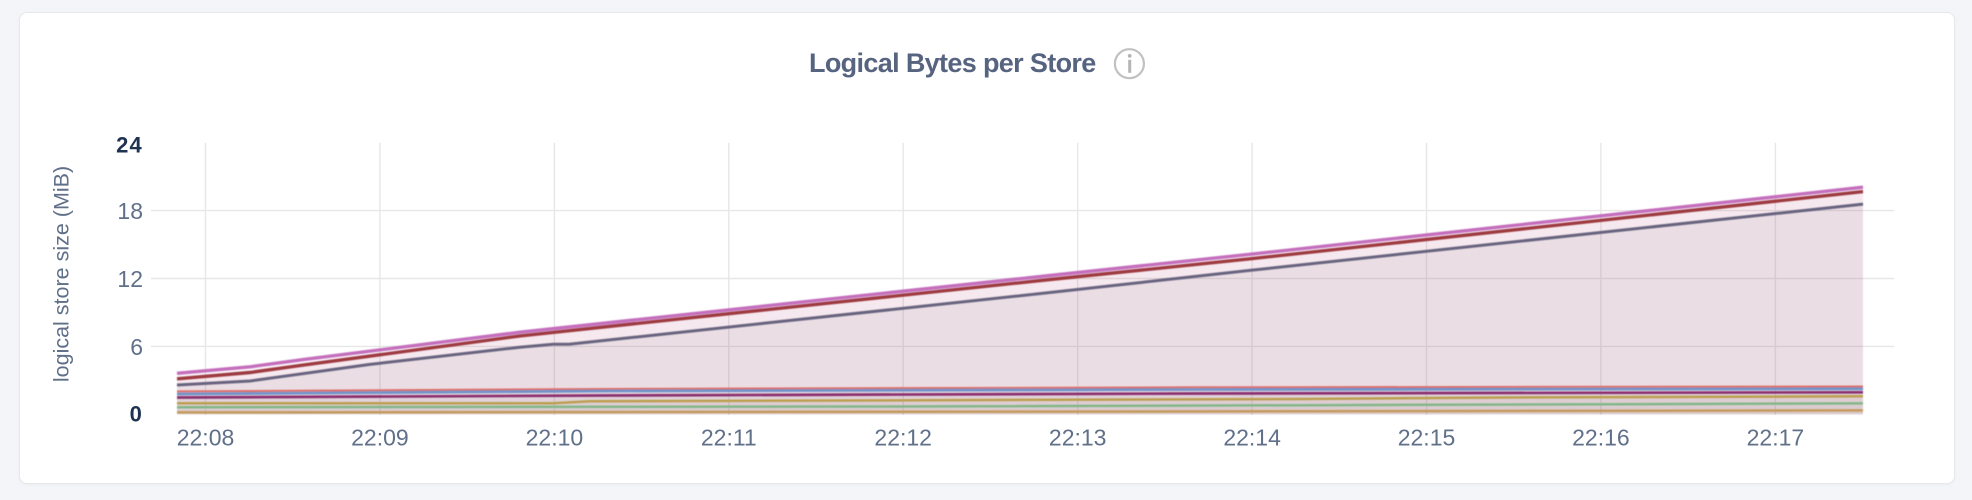 The height and width of the screenshot is (500, 1972). I want to click on svg-text: 0, so click(136, 414).